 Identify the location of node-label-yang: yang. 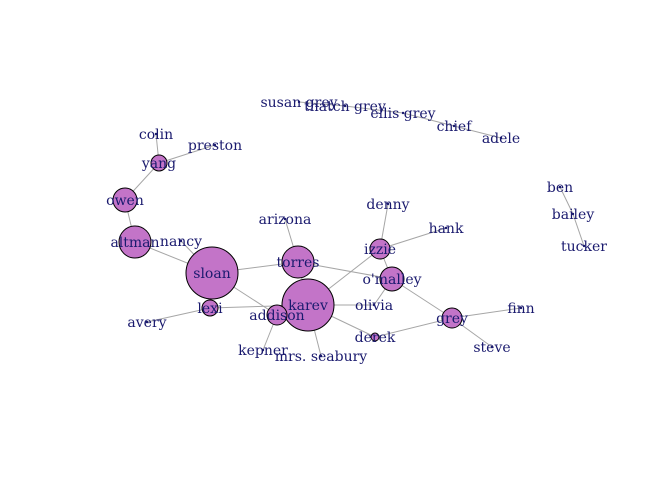
(158, 164).